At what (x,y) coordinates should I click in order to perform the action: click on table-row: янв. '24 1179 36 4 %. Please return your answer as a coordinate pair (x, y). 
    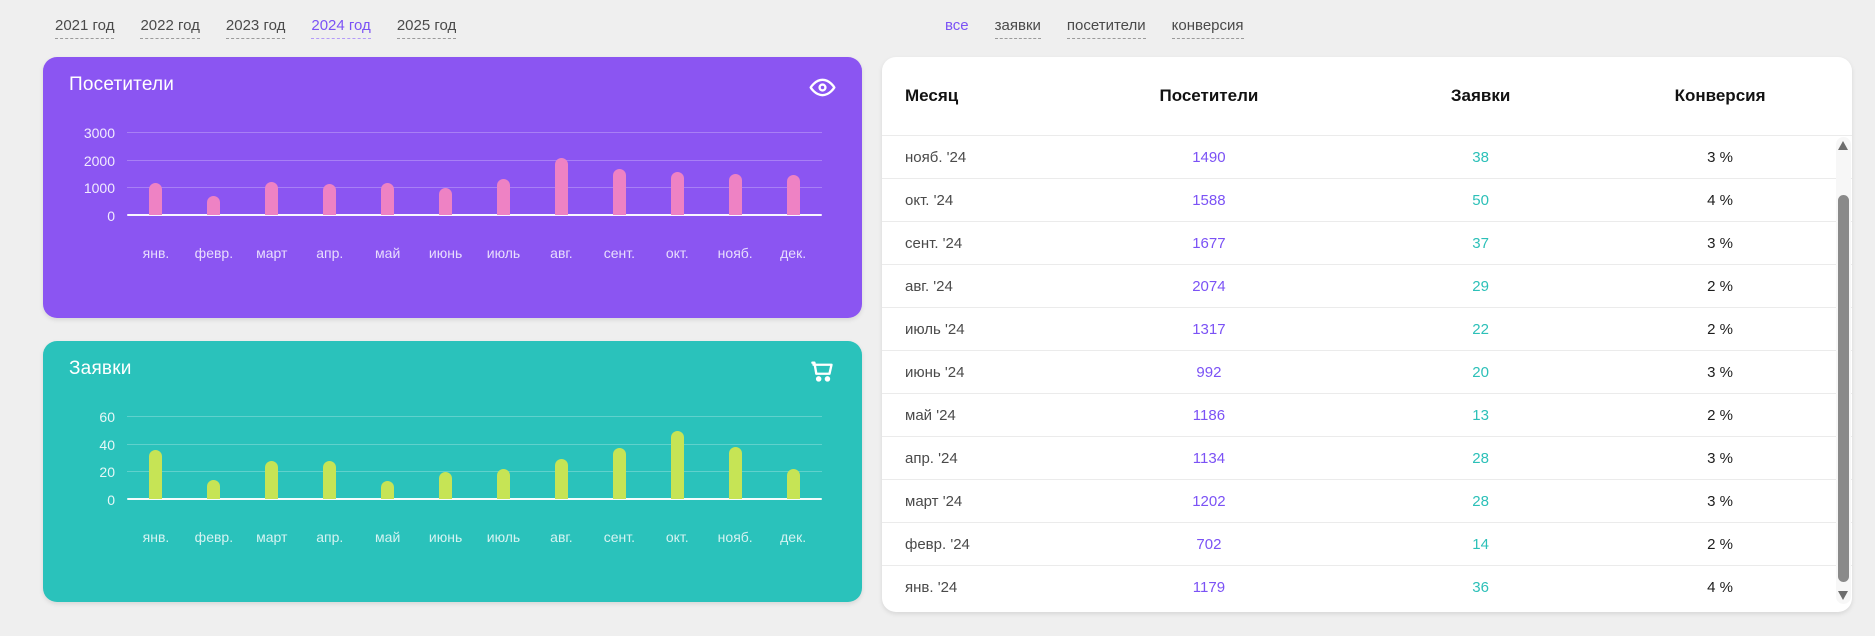
    Looking at the image, I should click on (1367, 586).